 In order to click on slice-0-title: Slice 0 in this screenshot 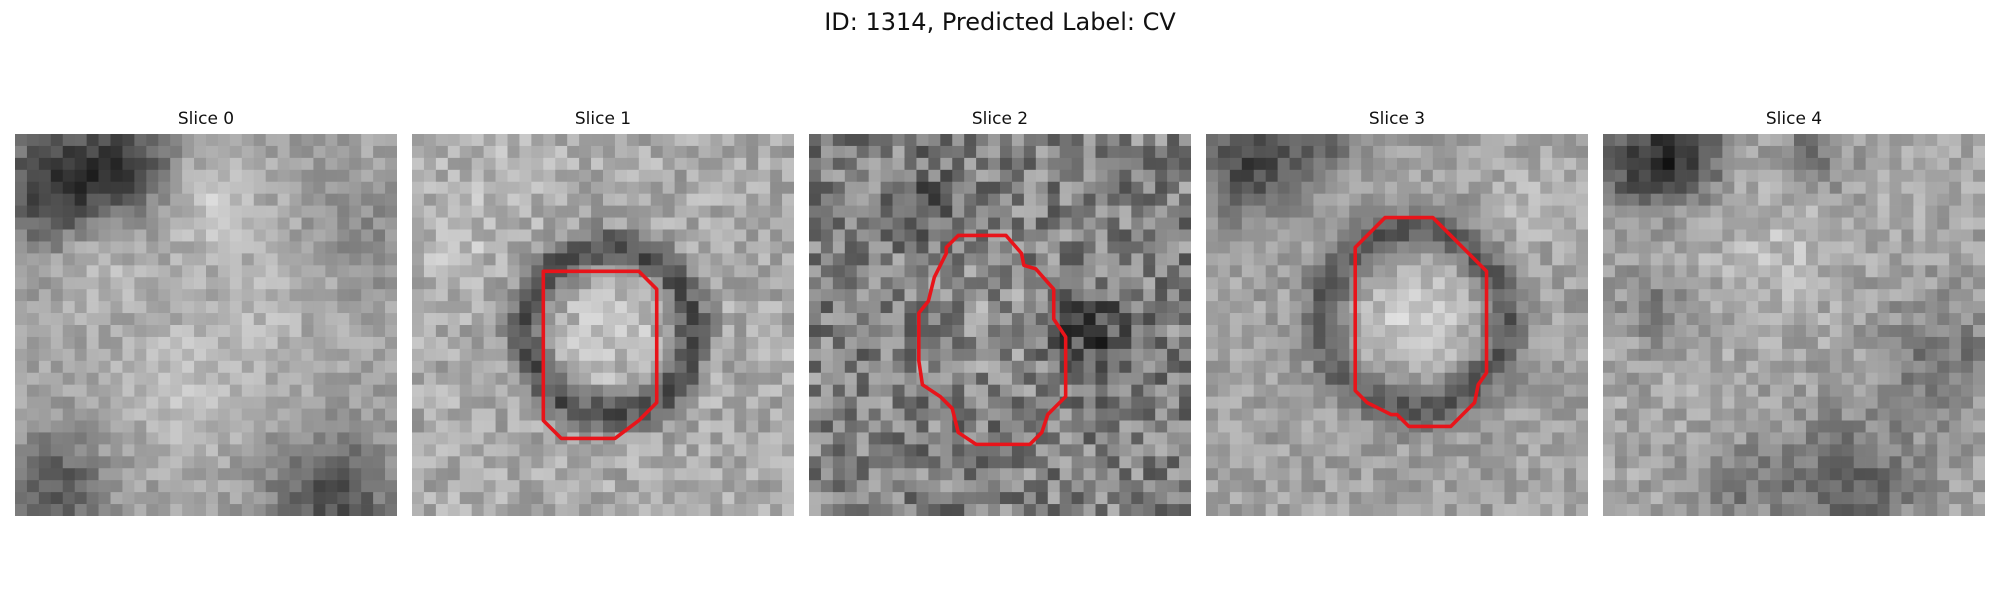, I will do `click(206, 119)`.